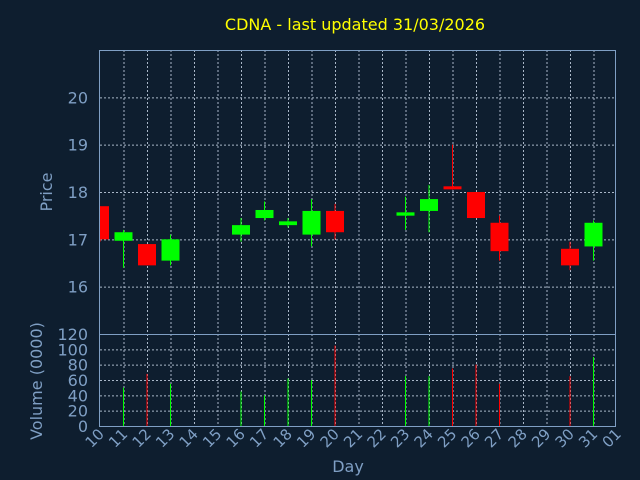 This screenshot has height=480, width=640. I want to click on x-tick-label: 20, so click(330, 438).